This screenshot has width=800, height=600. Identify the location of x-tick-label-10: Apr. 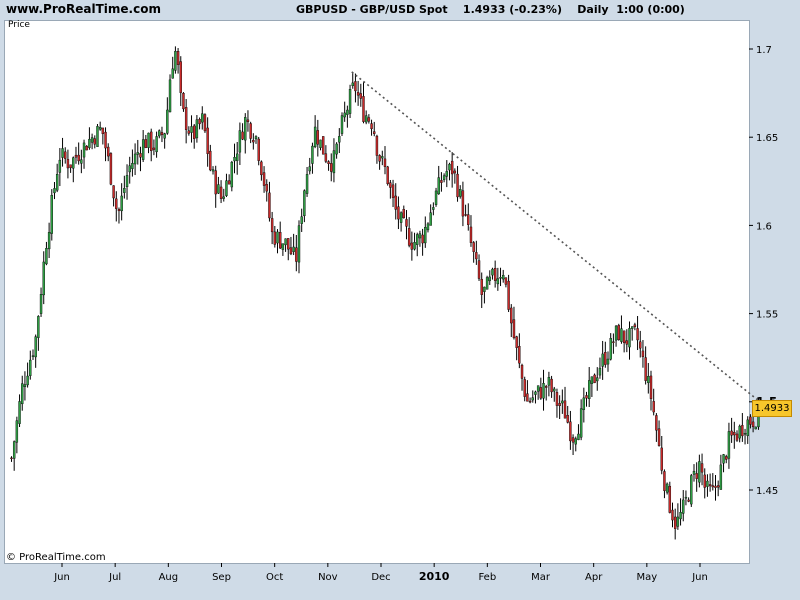
(594, 577).